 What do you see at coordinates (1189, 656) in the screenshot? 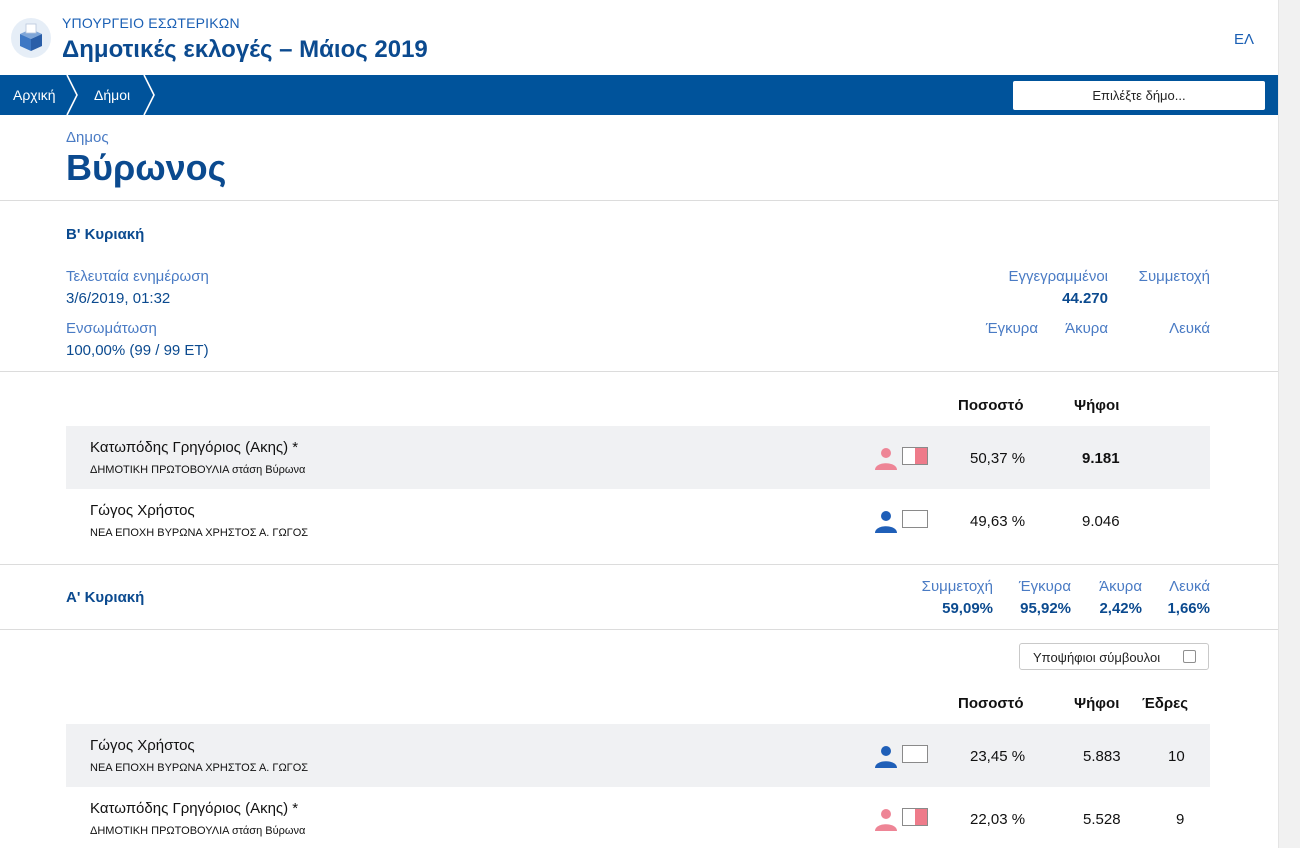
I see `councillors-checkbox` at bounding box center [1189, 656].